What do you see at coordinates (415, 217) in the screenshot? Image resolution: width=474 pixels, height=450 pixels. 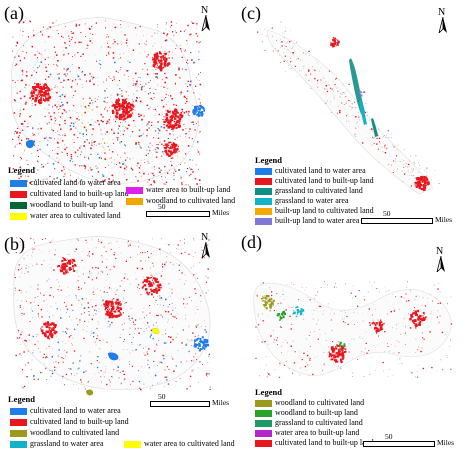 I see `scale-bar-c: 50 Miles` at bounding box center [415, 217].